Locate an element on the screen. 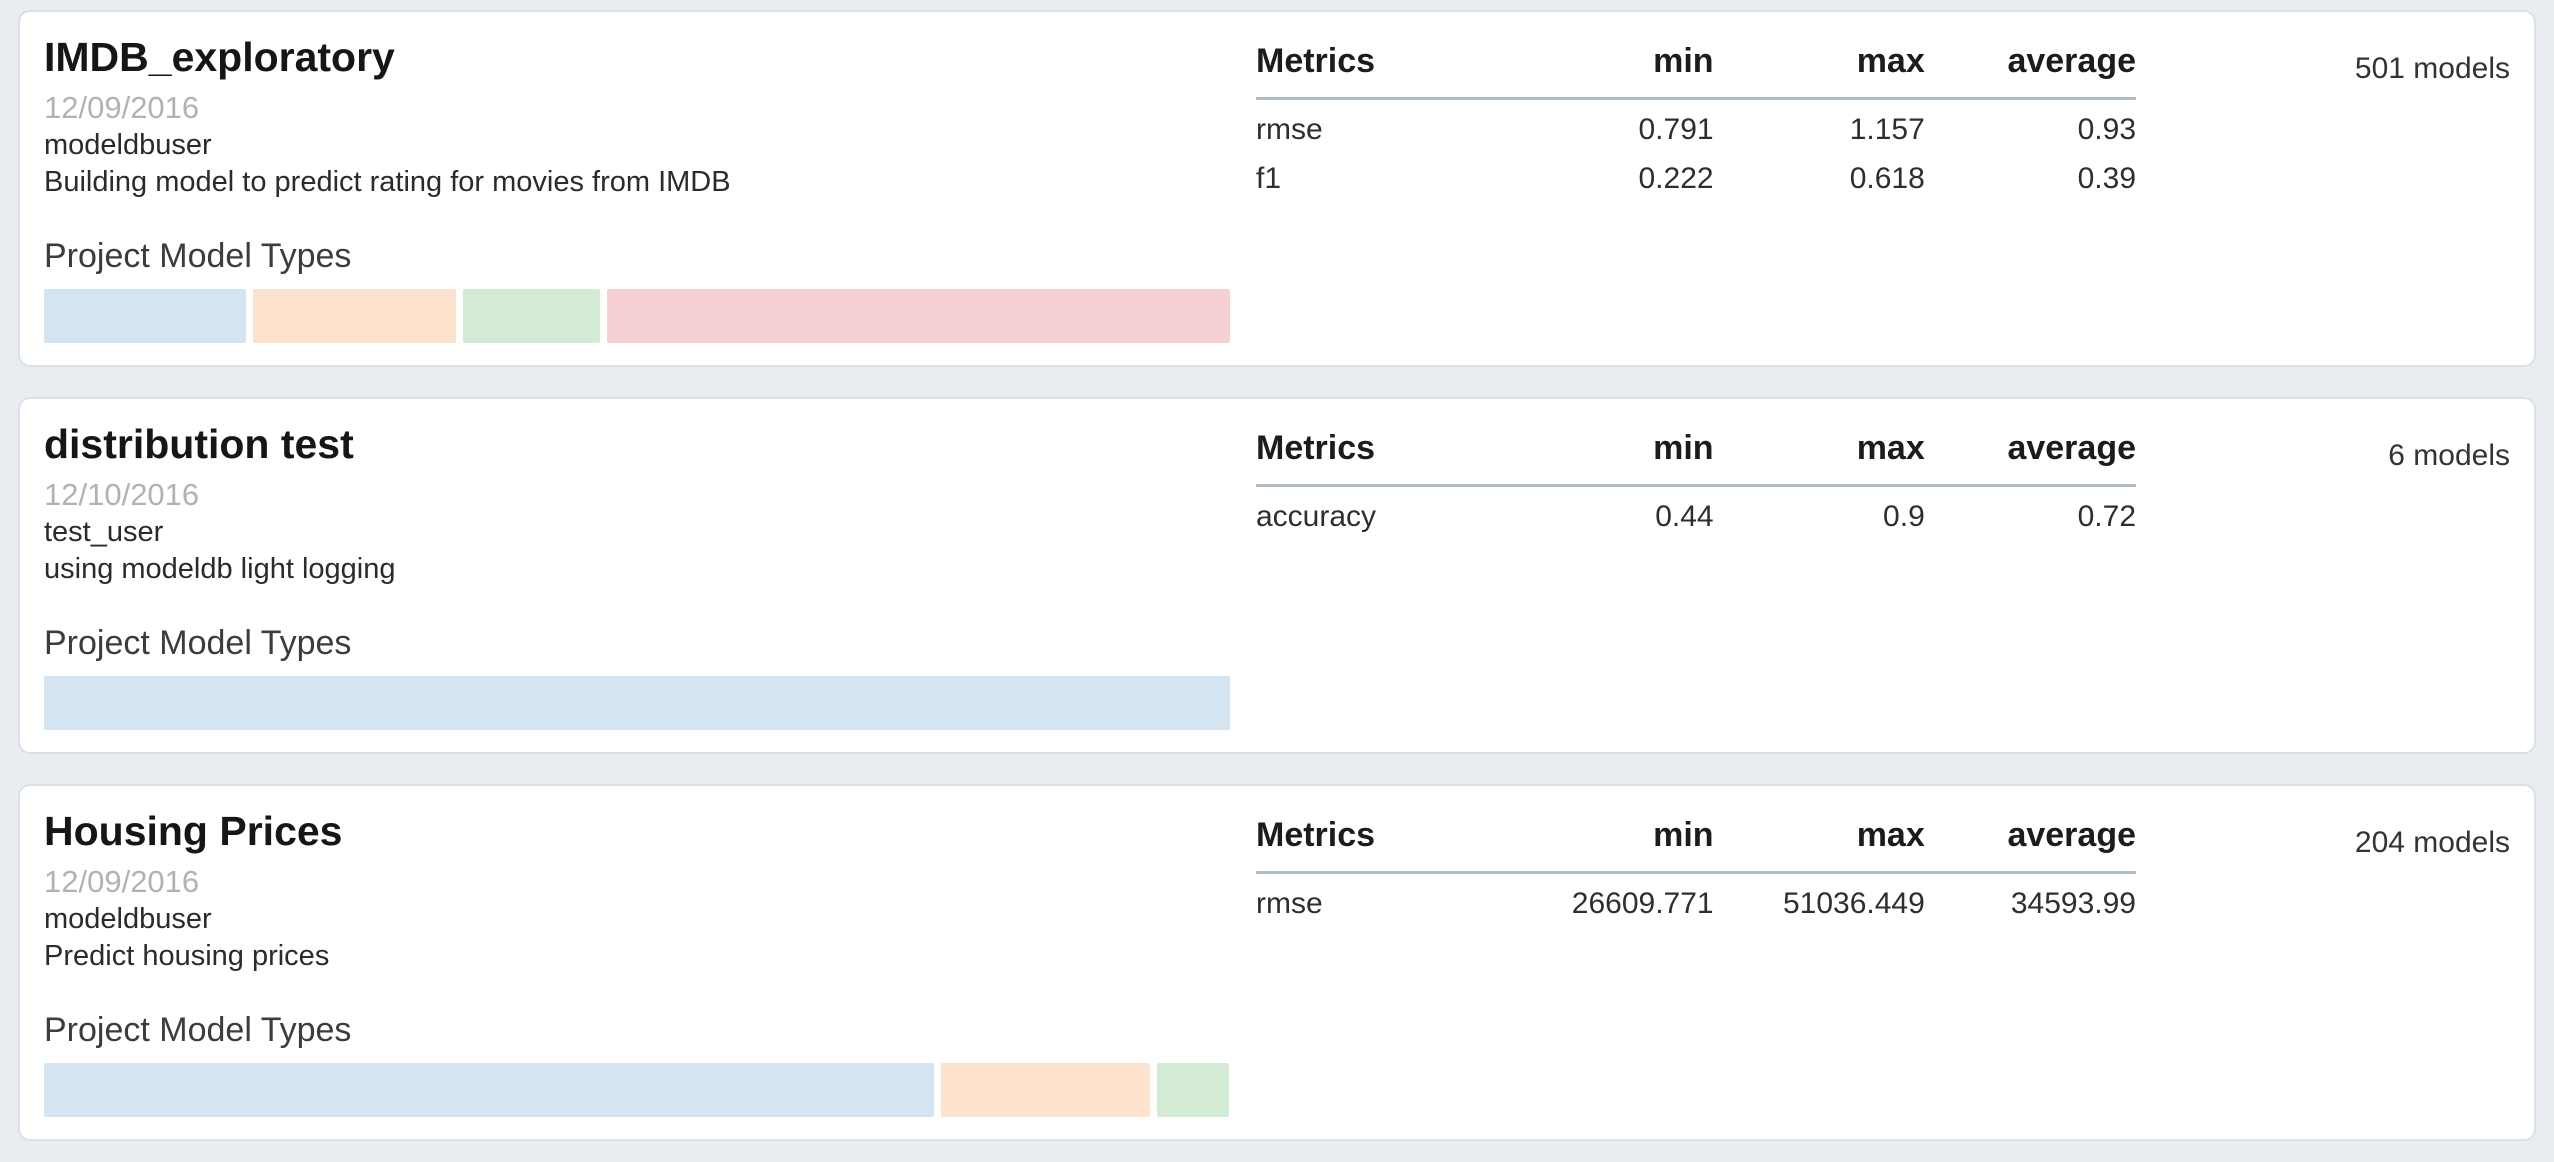 The height and width of the screenshot is (1162, 2554). metric-row: f1 0.222 0.618 0.39 is located at coordinates (1696, 173).